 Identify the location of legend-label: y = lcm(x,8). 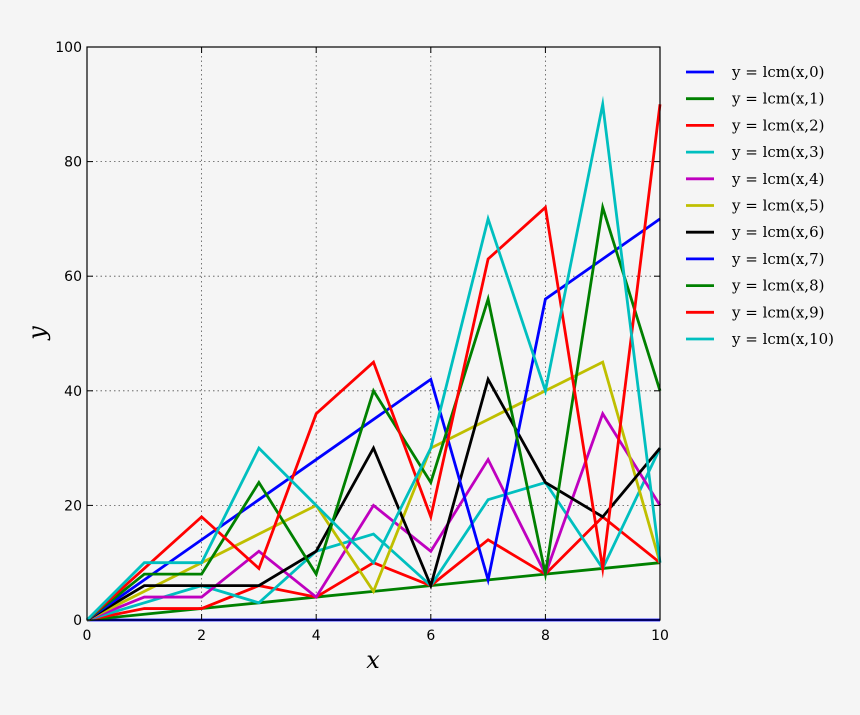
(777, 286).